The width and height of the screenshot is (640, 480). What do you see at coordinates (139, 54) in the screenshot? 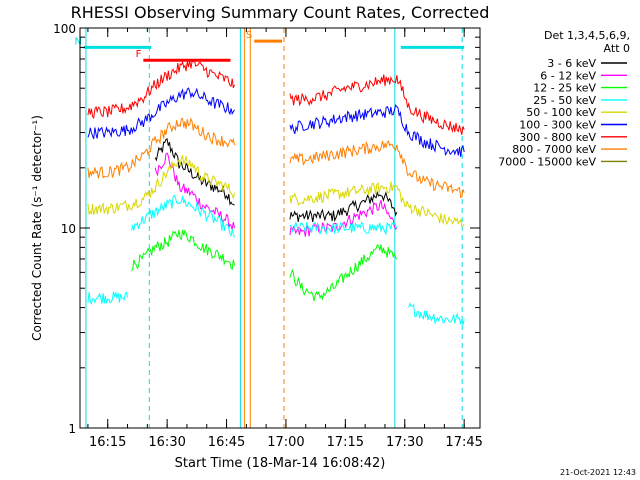
I see `flag-label: F` at bounding box center [139, 54].